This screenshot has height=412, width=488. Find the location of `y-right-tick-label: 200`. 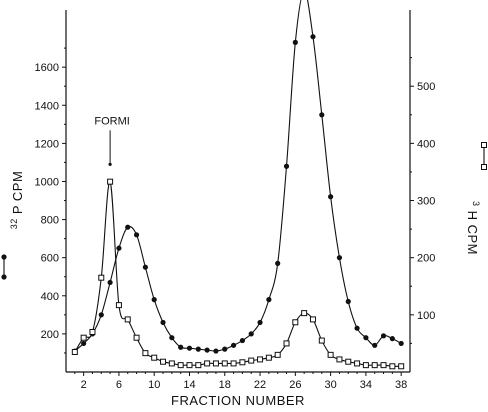

y-right-tick-label: 200 is located at coordinates (426, 259).